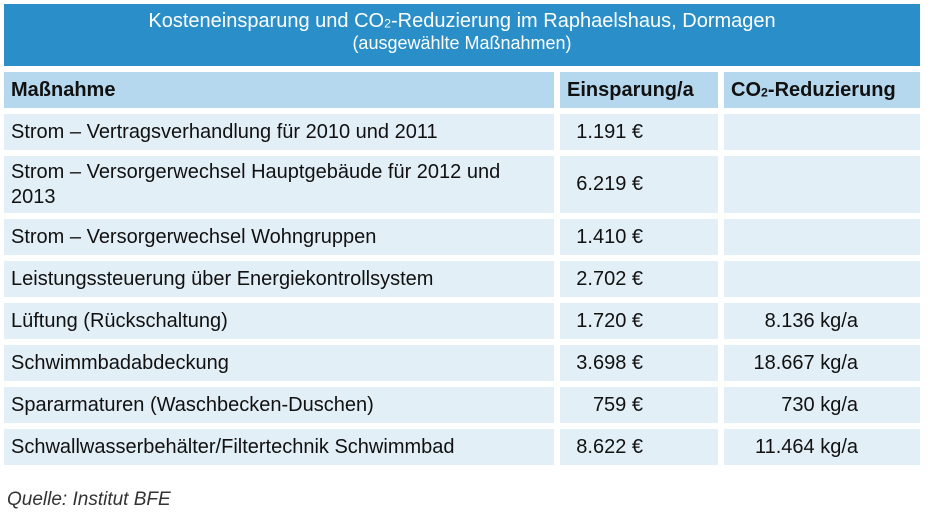 The image size is (930, 517). Describe the element at coordinates (822, 321) in the screenshot. I see `cell-co2: 8.136 kg/a` at that location.